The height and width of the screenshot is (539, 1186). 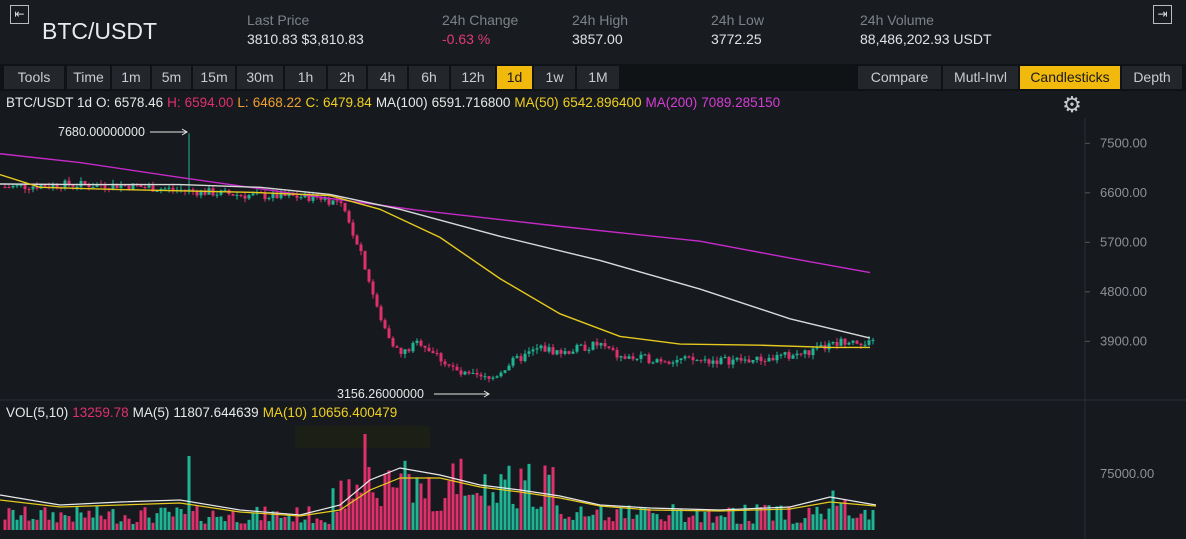 What do you see at coordinates (1152, 77) in the screenshot?
I see `toolbar-depth-button: Depth` at bounding box center [1152, 77].